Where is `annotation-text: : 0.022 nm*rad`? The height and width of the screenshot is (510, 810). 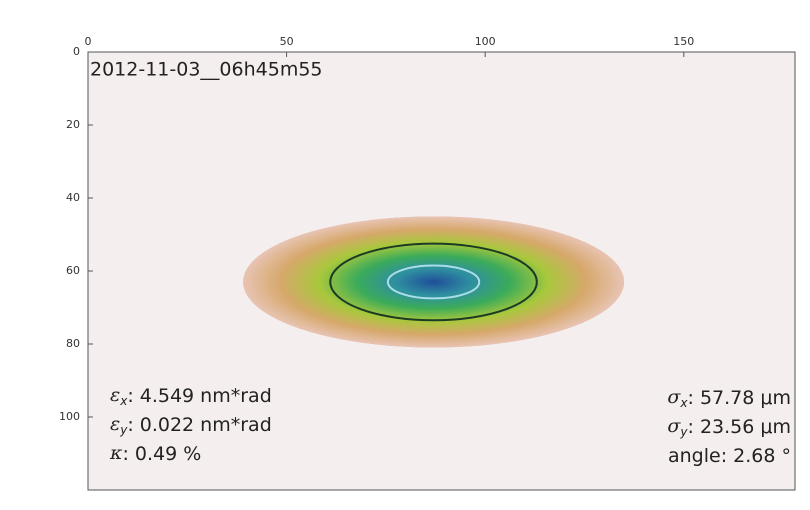 annotation-text: : 0.022 nm*rad is located at coordinates (199, 425).